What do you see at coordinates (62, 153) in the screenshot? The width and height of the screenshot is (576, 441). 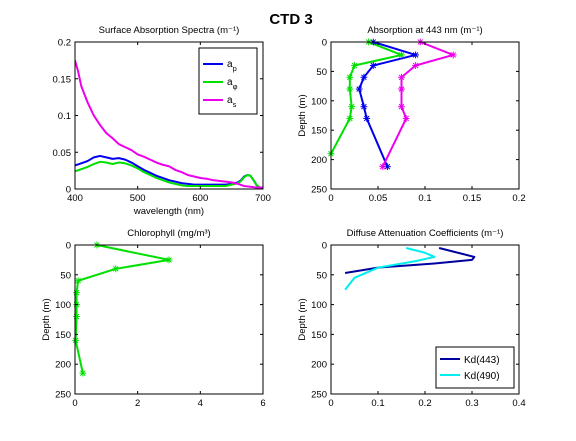 I see `y-tick-label: 0.05` at bounding box center [62, 153].